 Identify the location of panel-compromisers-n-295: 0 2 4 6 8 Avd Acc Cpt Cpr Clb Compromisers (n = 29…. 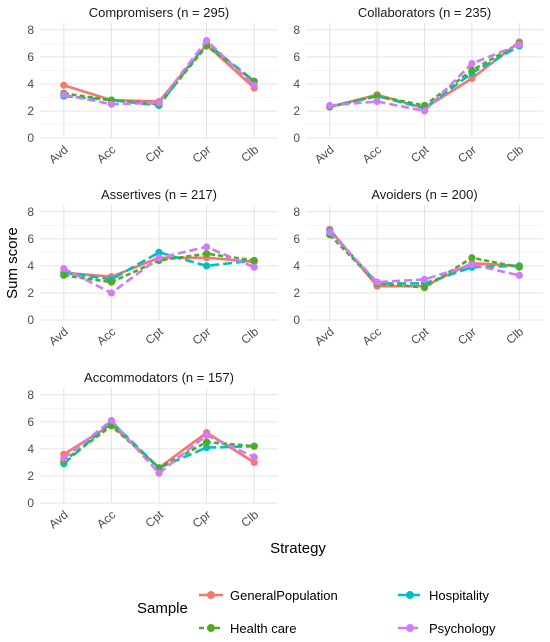
(152, 85).